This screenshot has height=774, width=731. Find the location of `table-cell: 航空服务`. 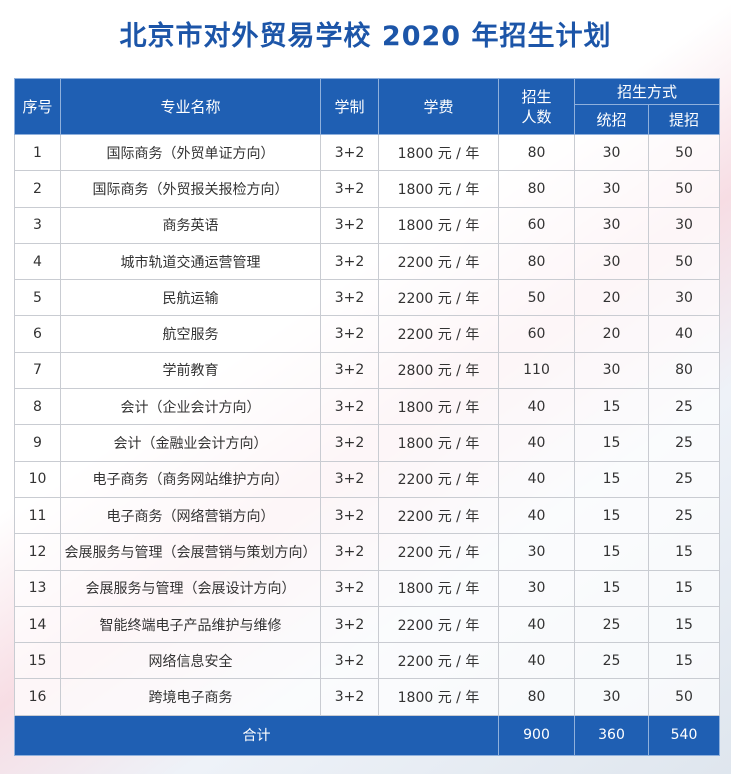

table-cell: 航空服务 is located at coordinates (190, 334).